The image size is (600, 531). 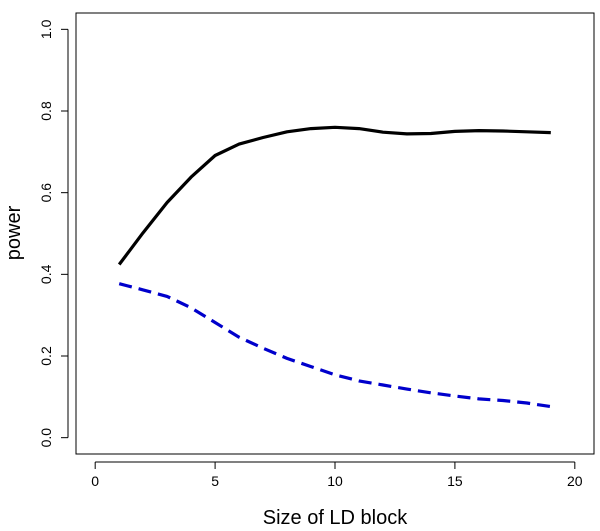 I want to click on x-tick-label: 20, so click(x=575, y=481).